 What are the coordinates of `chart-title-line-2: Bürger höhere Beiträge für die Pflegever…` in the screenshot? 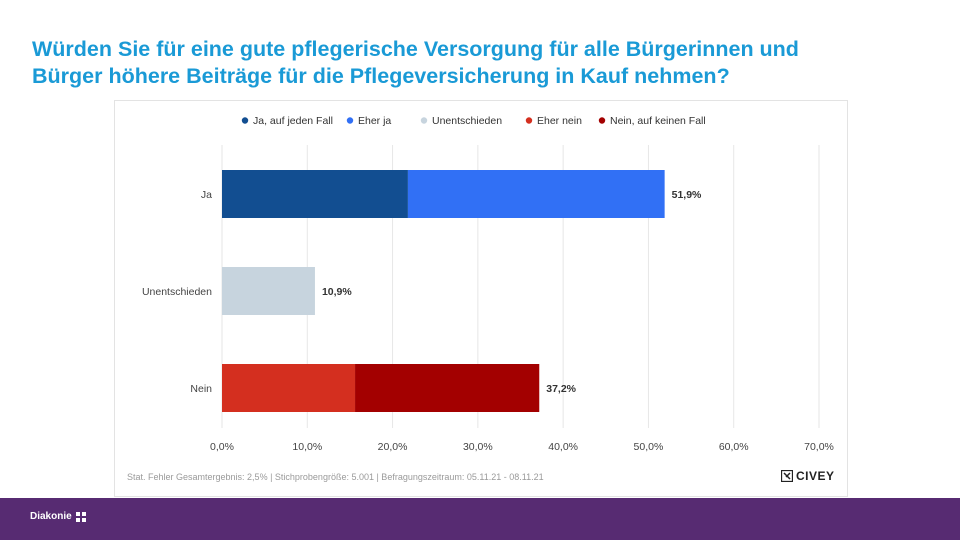 It's located at (381, 76).